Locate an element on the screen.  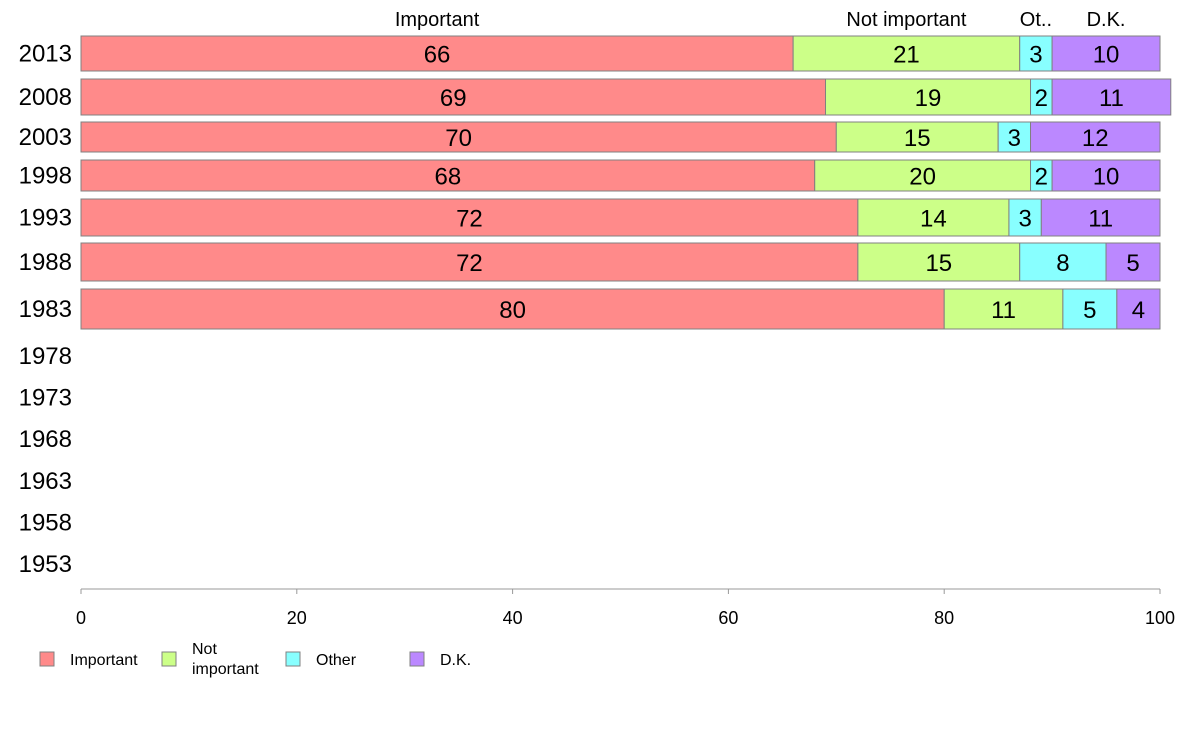
value-label-2003-not-important: 15 is located at coordinates (917, 138).